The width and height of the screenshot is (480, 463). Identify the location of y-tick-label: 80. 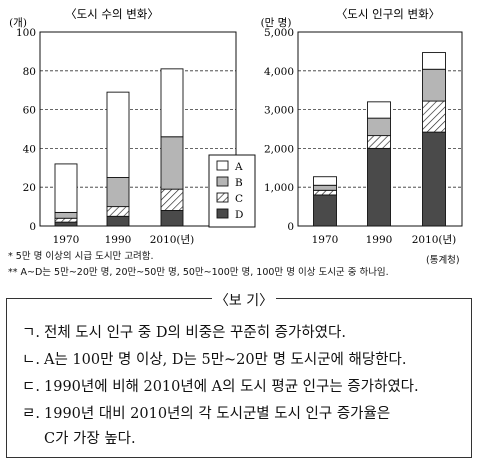
(29, 72).